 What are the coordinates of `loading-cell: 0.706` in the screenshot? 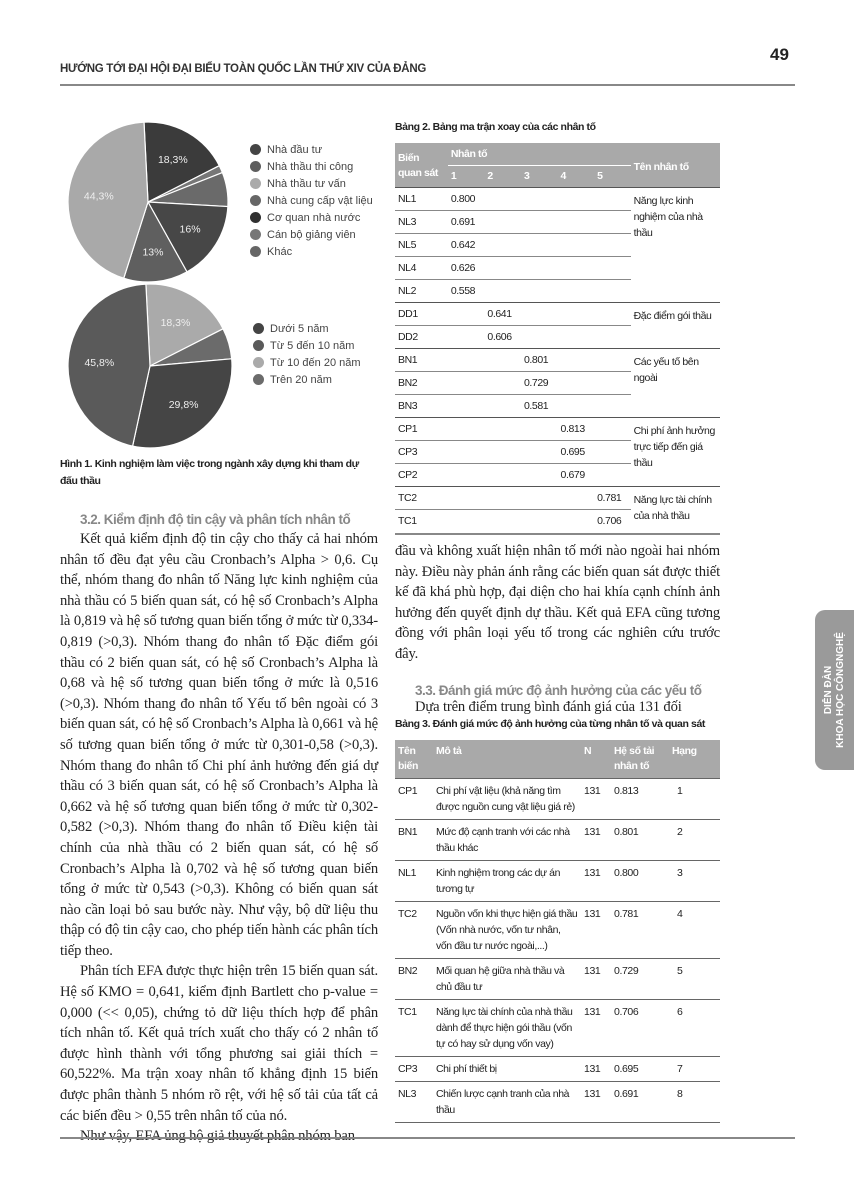 It's located at (612, 520).